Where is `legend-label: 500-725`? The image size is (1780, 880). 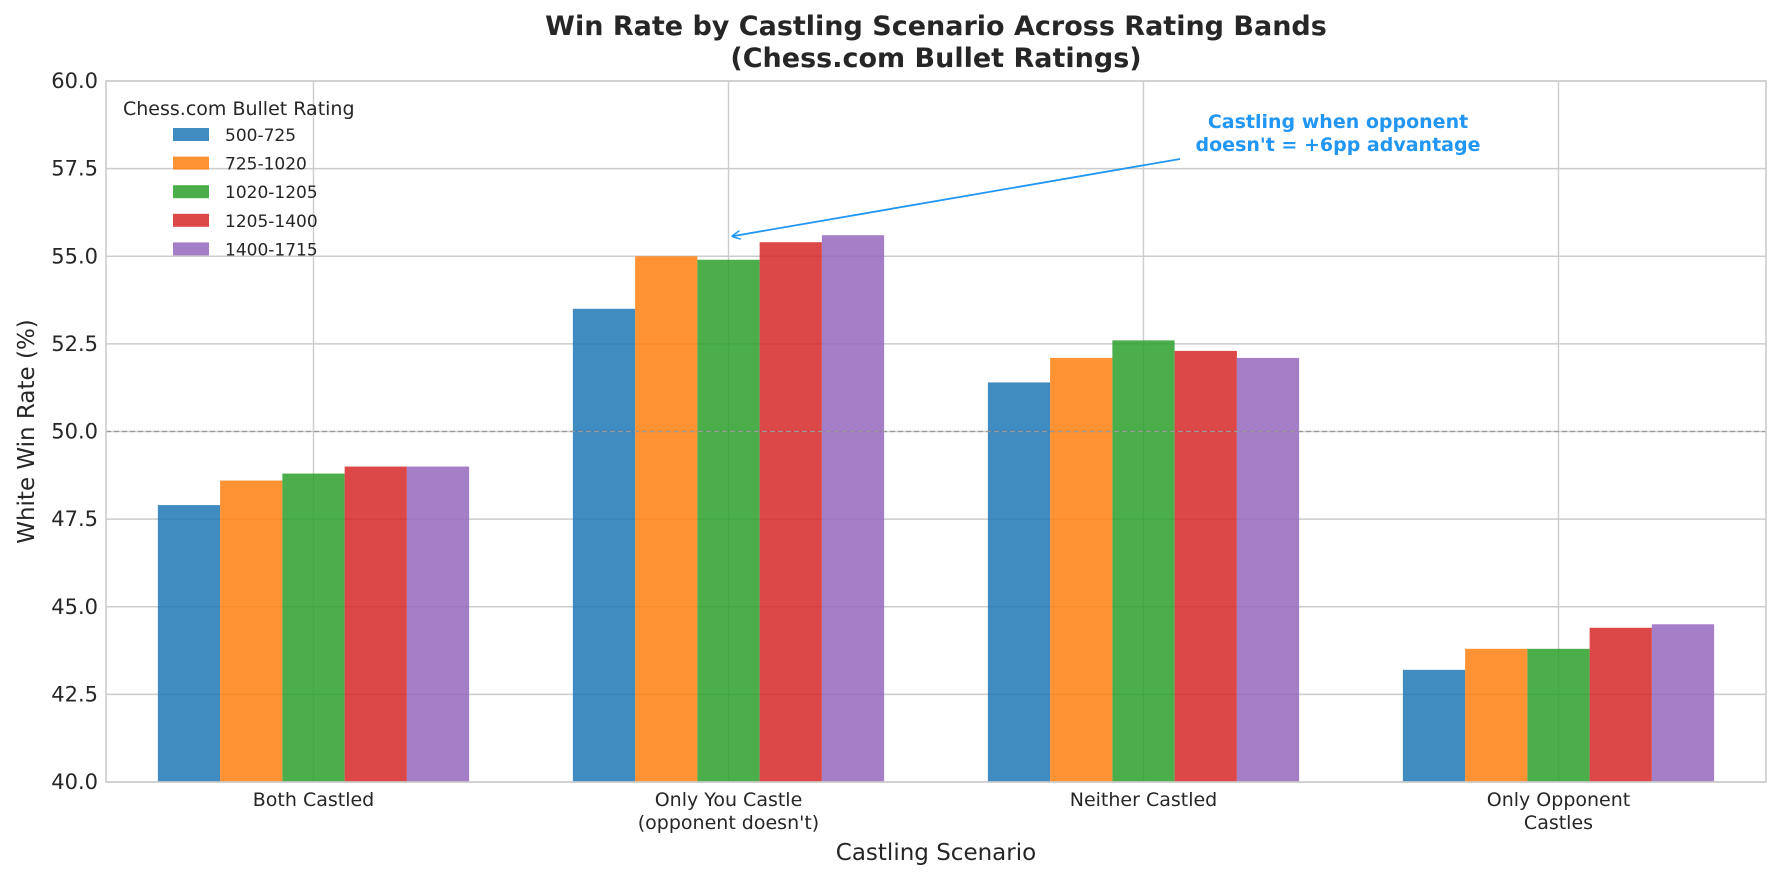 legend-label: 500-725 is located at coordinates (260, 136).